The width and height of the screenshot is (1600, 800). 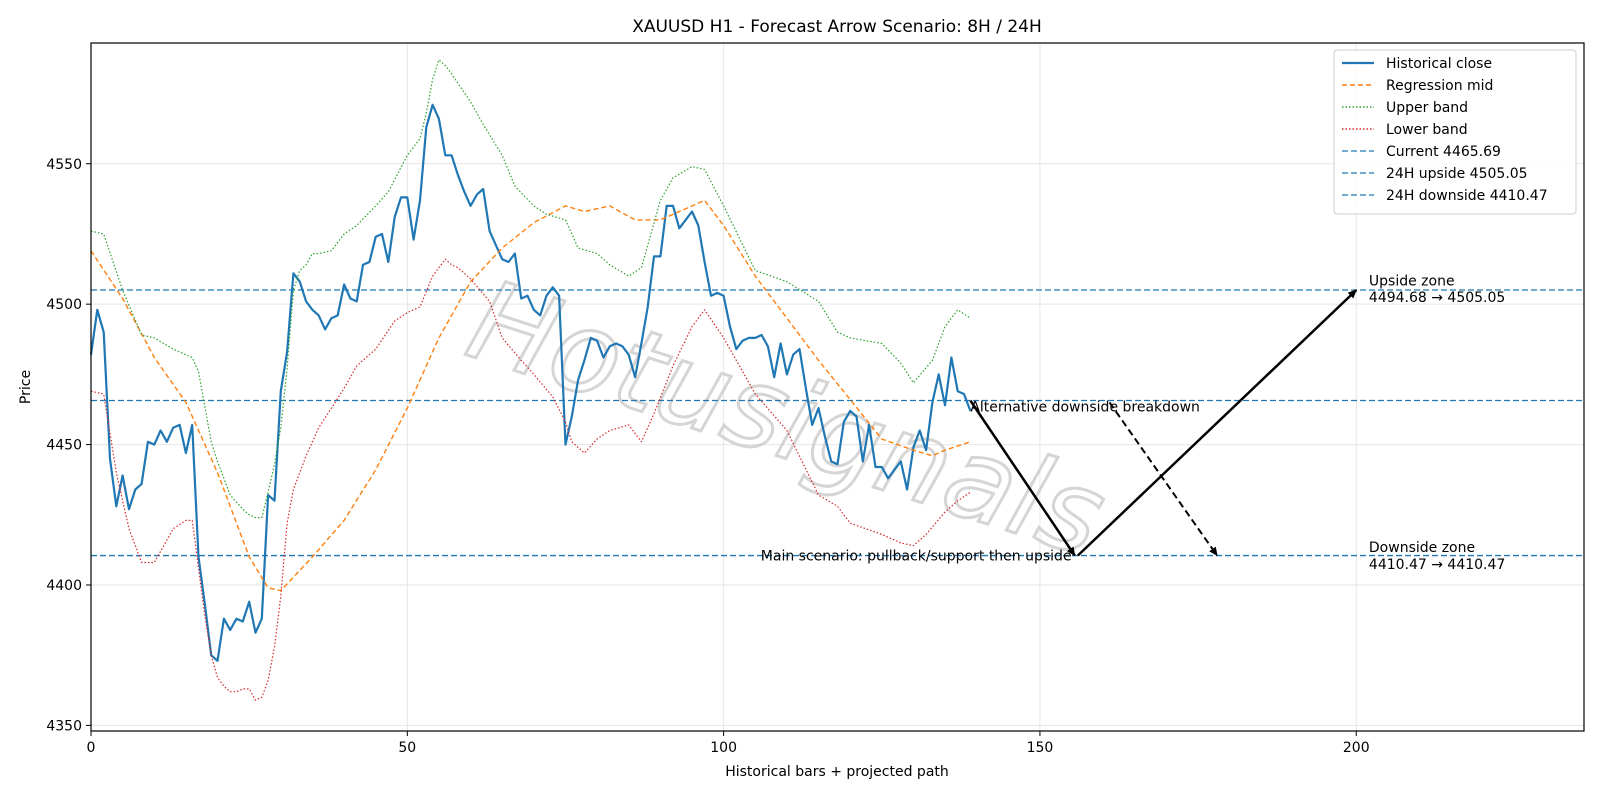 What do you see at coordinates (64, 305) in the screenshot?
I see `y-tick-label: 4500` at bounding box center [64, 305].